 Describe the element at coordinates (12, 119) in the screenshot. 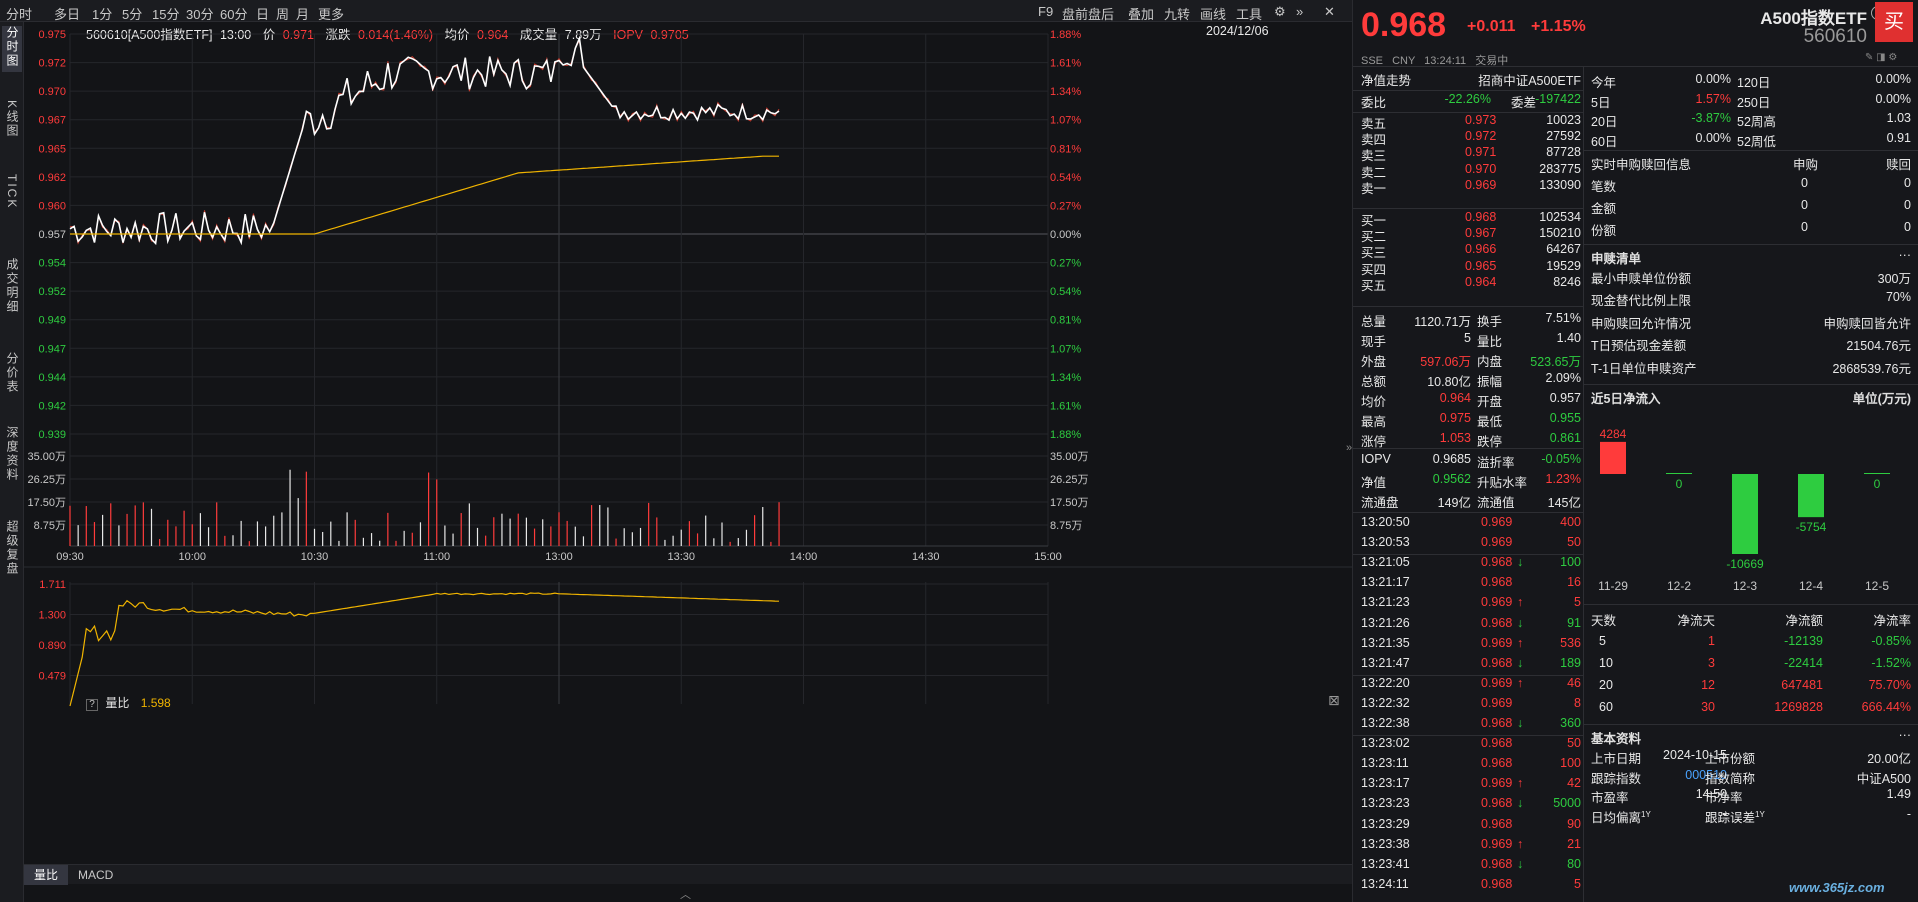

I see `nav-kline: K线图` at that location.